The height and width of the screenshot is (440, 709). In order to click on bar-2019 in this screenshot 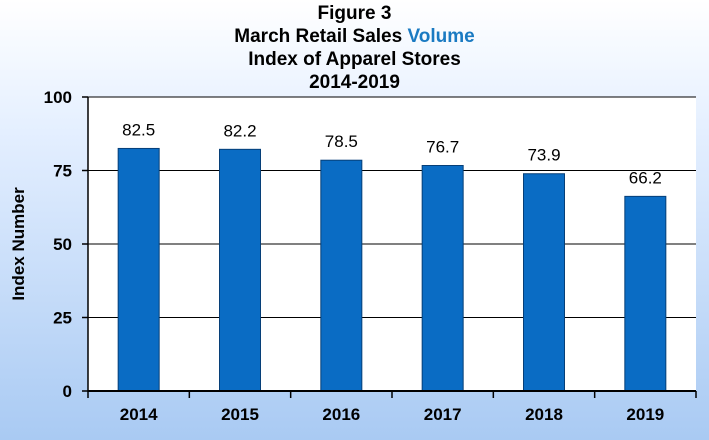, I will do `click(645, 293)`.